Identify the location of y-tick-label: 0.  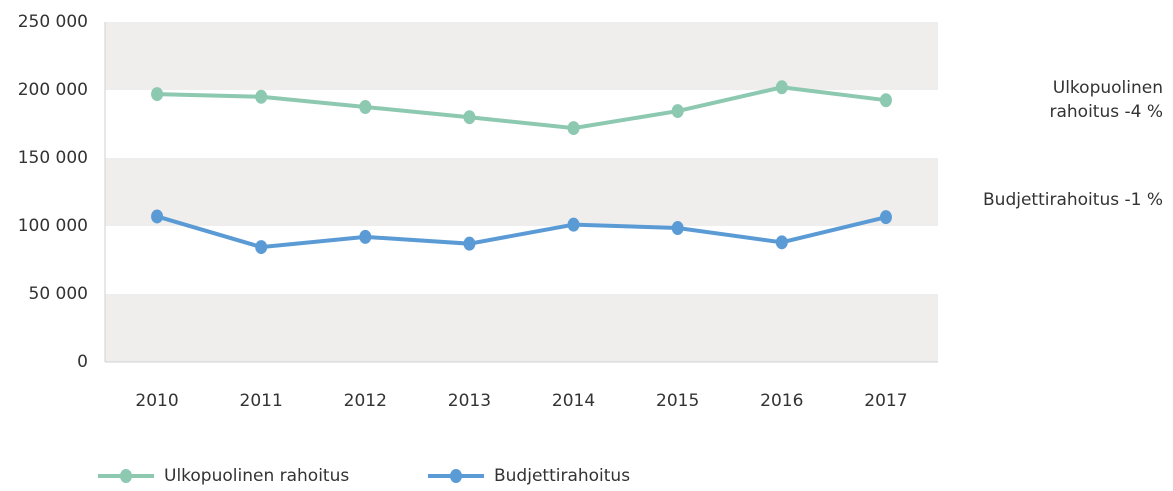
(82, 362).